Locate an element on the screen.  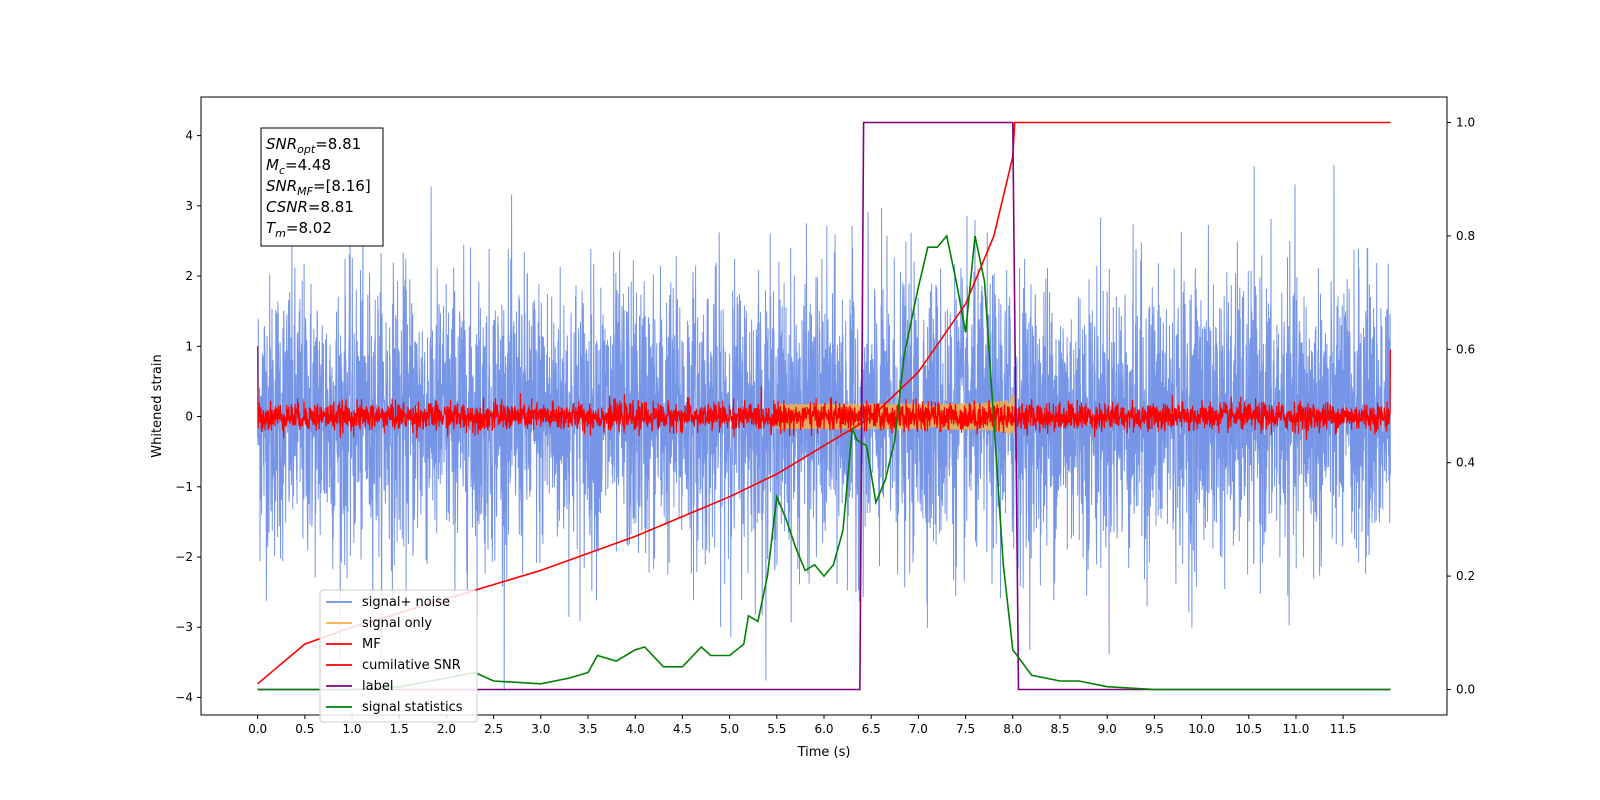
info-box-line: SNRopt=8.81 is located at coordinates (313, 145).